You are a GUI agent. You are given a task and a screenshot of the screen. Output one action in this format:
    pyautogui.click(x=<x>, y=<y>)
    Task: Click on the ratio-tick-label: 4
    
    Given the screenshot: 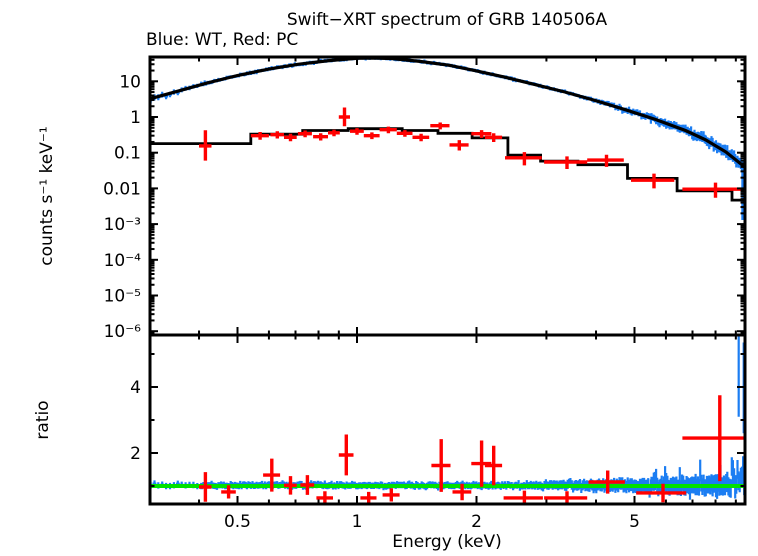 What is the action you would take?
    pyautogui.click(x=135, y=388)
    